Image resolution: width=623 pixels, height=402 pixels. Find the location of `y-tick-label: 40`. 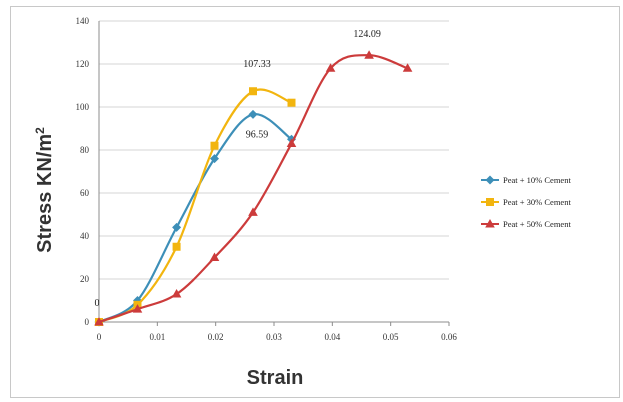

y-tick-label: 40 is located at coordinates (85, 236).